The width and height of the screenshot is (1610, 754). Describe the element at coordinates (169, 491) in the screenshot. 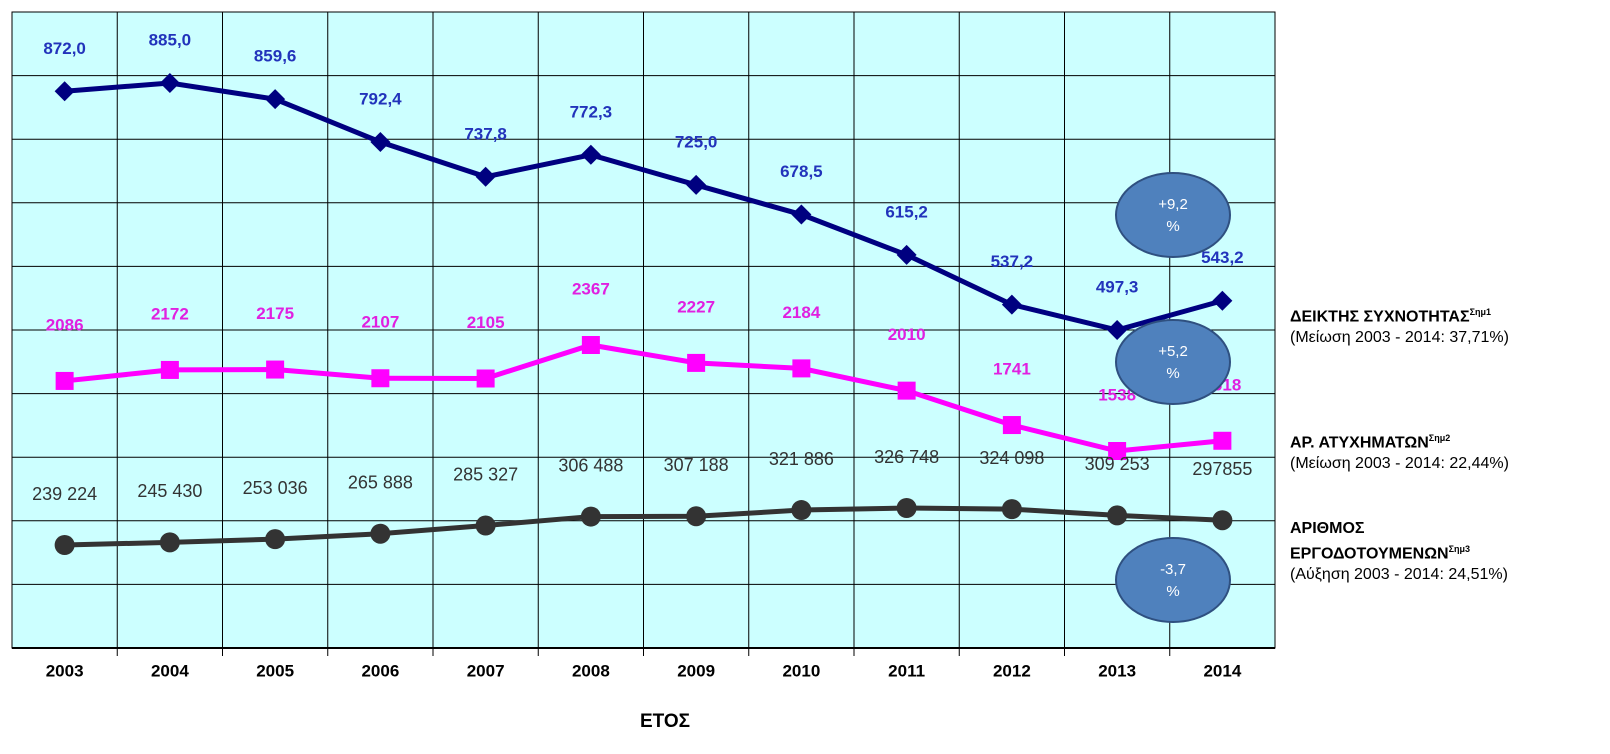

I see `data-label: 245 430` at that location.